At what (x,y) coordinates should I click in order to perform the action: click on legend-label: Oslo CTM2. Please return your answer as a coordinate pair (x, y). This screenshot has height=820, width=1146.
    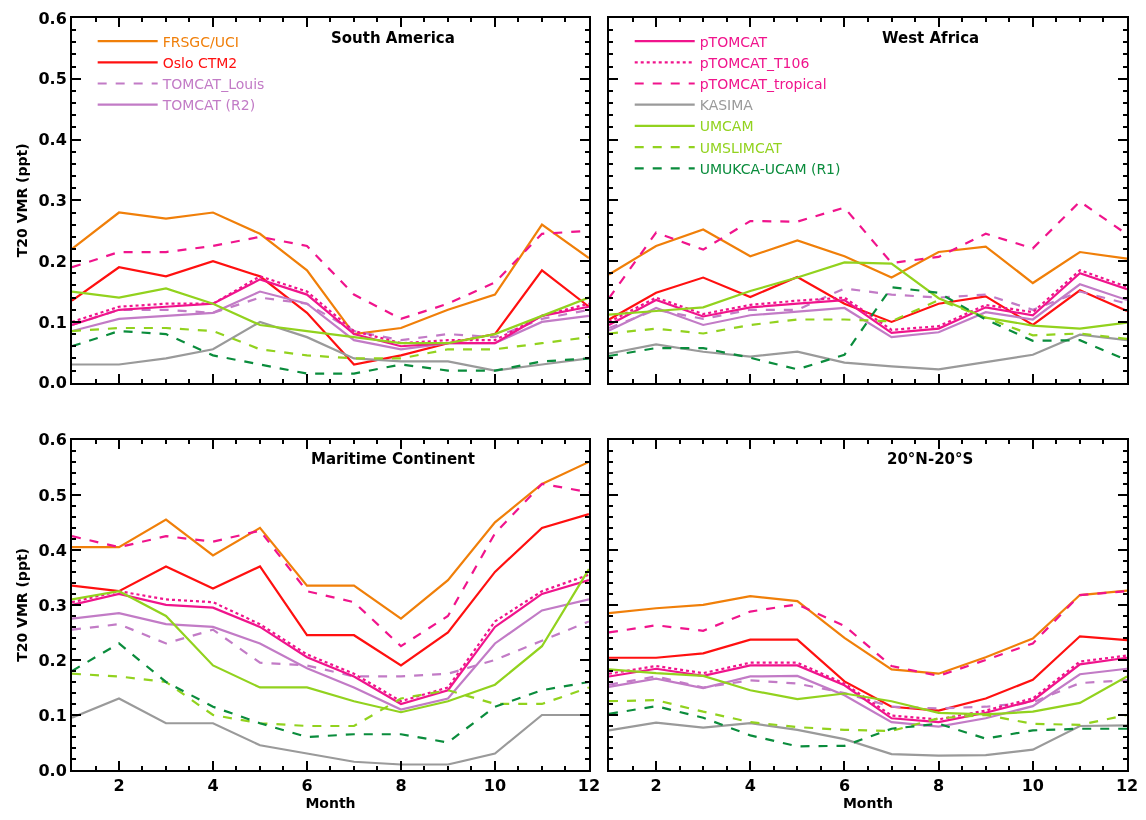
    Looking at the image, I should click on (200, 62).